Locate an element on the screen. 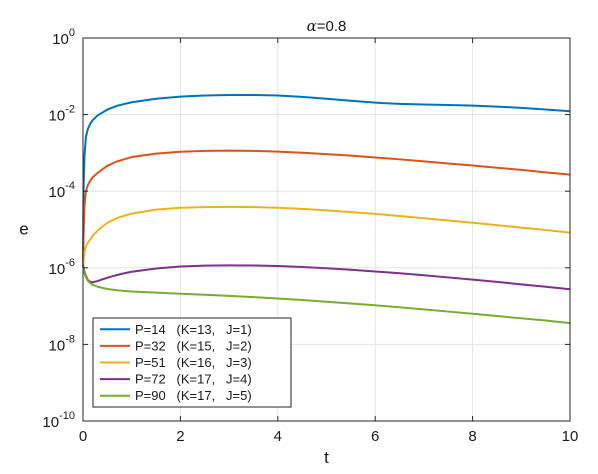 The width and height of the screenshot is (598, 474). y-tick-label: 10⁻⁴ is located at coordinates (62, 190).